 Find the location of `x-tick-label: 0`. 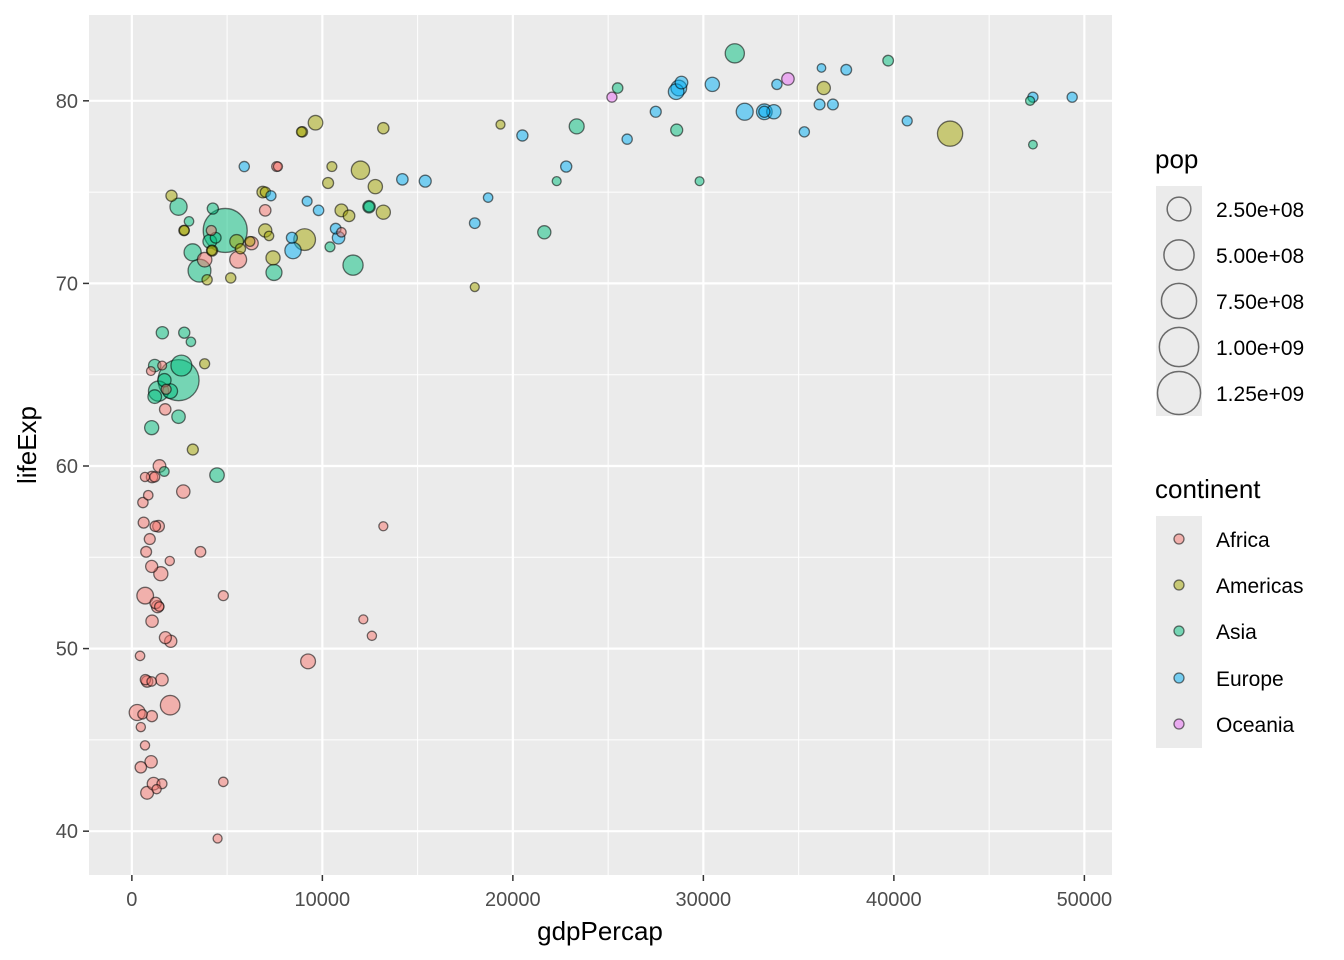

x-tick-label: 0 is located at coordinates (131, 900).